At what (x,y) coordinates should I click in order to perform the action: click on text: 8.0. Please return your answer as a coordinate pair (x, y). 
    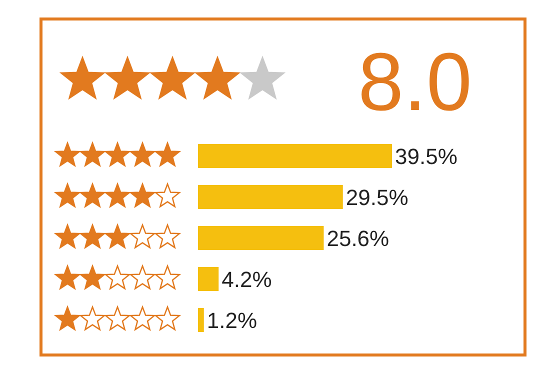
    Looking at the image, I should click on (415, 82).